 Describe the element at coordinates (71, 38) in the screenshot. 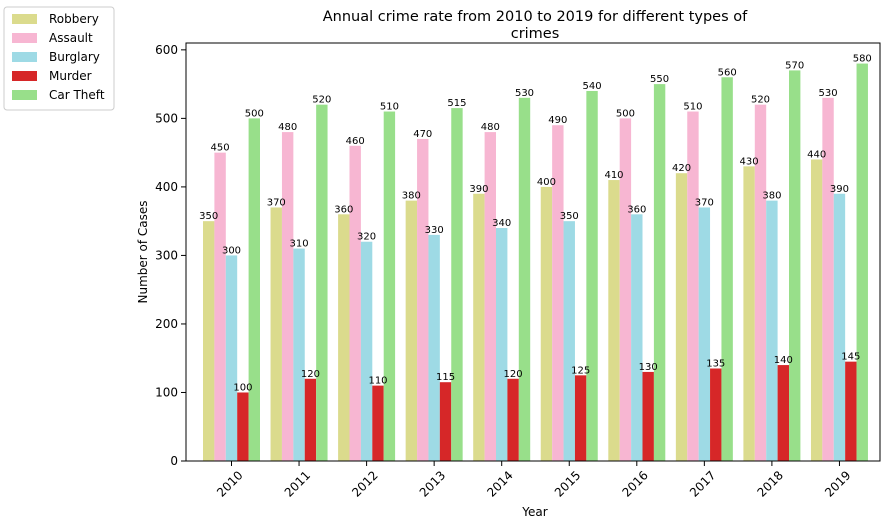

I see `legend-label-assault: Assault` at that location.